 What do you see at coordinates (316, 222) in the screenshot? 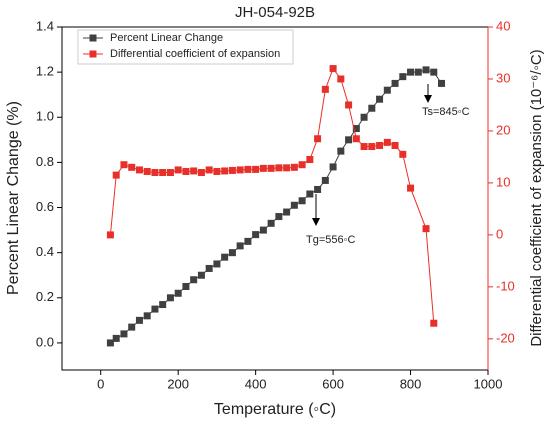
I see `arrow-head` at bounding box center [316, 222].